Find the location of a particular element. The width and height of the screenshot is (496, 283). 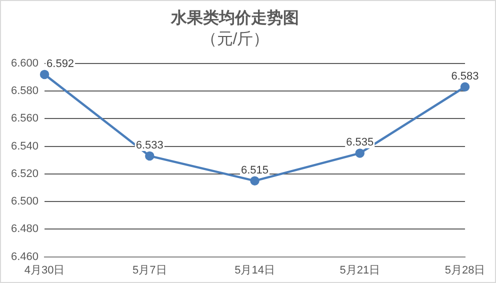

x-tick-label: 5月14日 is located at coordinates (254, 270).